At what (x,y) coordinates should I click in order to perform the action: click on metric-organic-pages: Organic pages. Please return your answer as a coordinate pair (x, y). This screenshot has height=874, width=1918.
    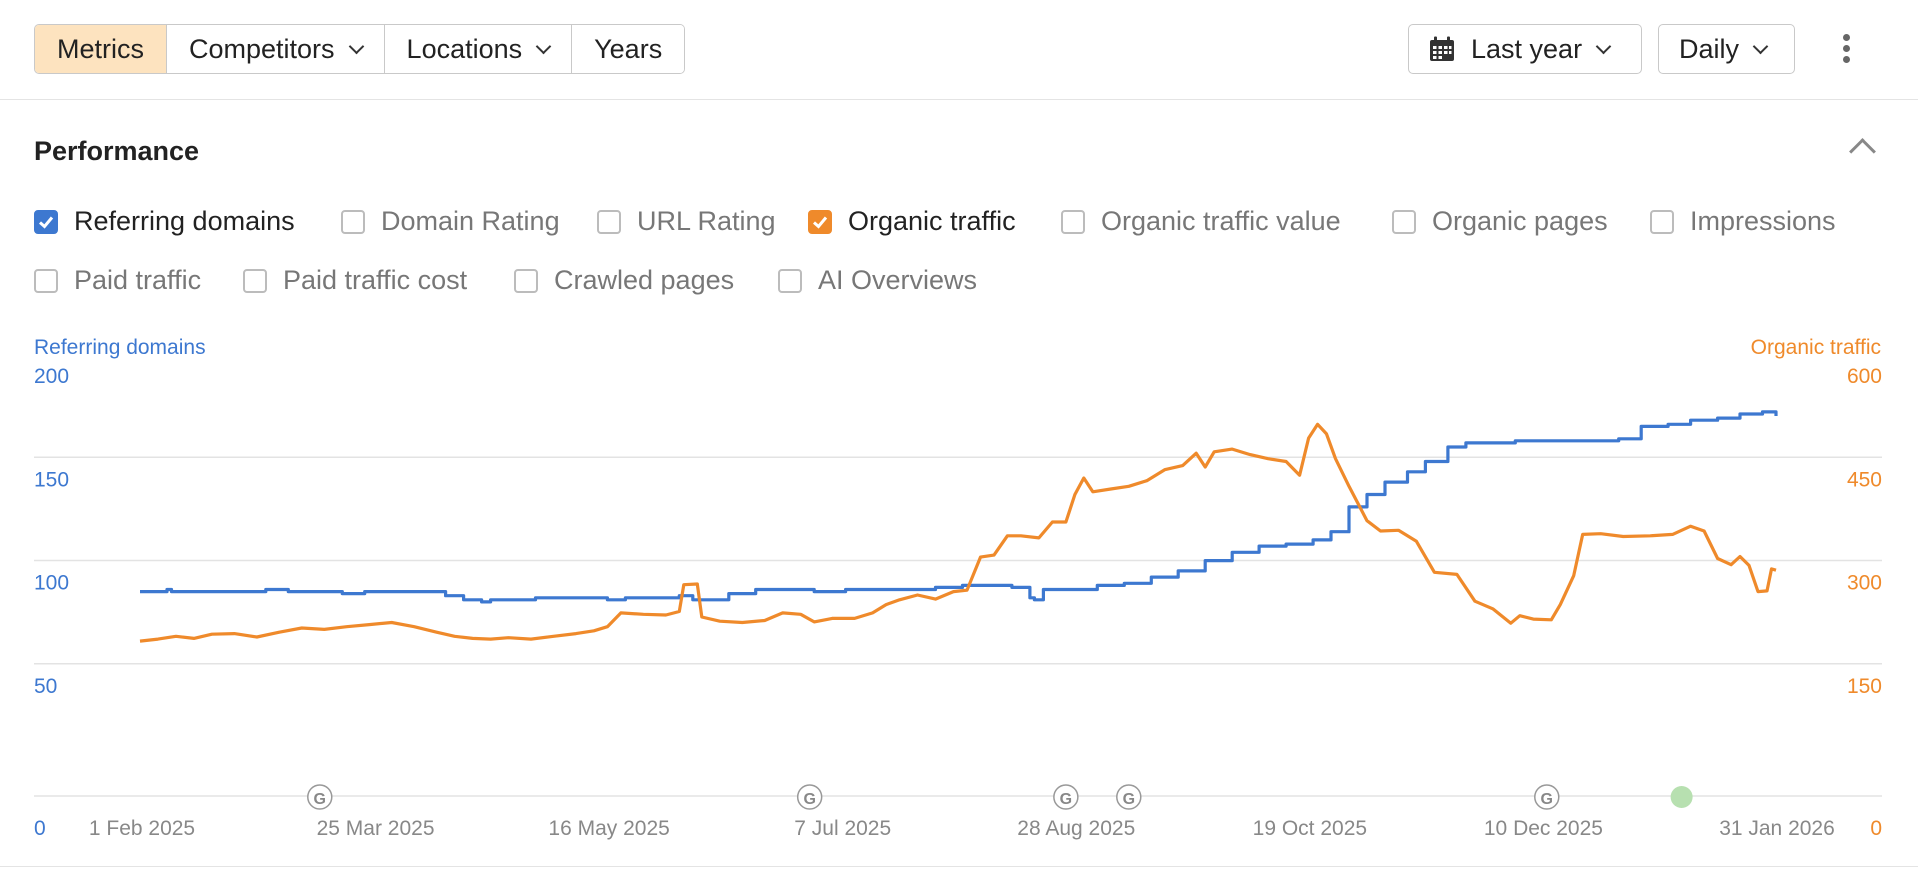
    Looking at the image, I should click on (1500, 221).